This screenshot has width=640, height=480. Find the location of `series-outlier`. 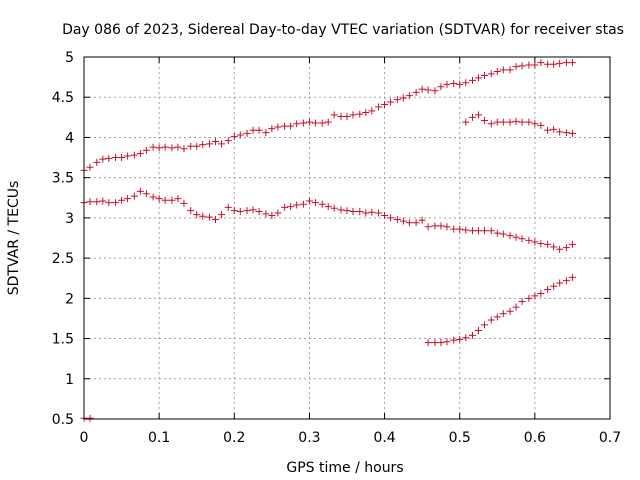

series-outlier is located at coordinates (87, 418).